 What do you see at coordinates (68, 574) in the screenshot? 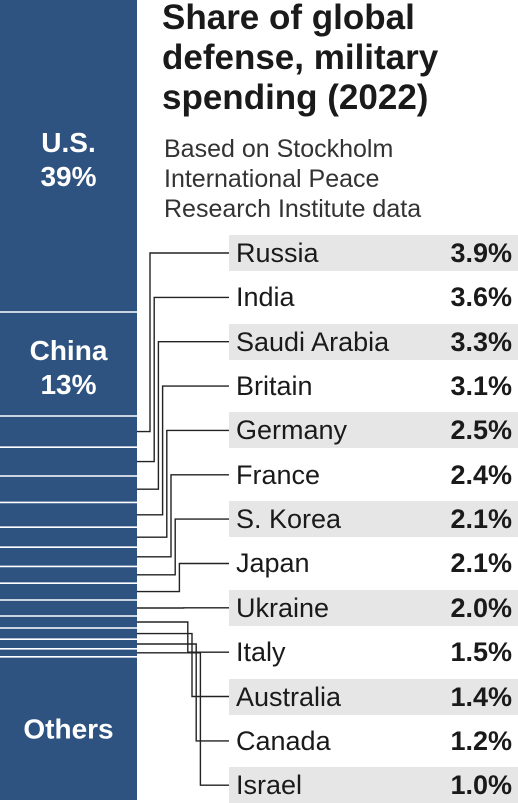
I see `bar-segment-s-korea` at bounding box center [68, 574].